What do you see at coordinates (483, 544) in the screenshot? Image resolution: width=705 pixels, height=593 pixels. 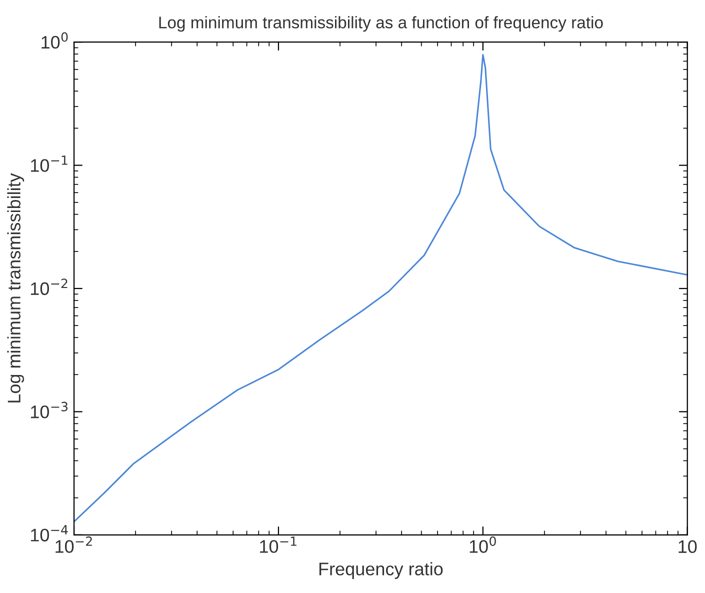 I see `x-tick-label: 10$^{0}$` at bounding box center [483, 544].